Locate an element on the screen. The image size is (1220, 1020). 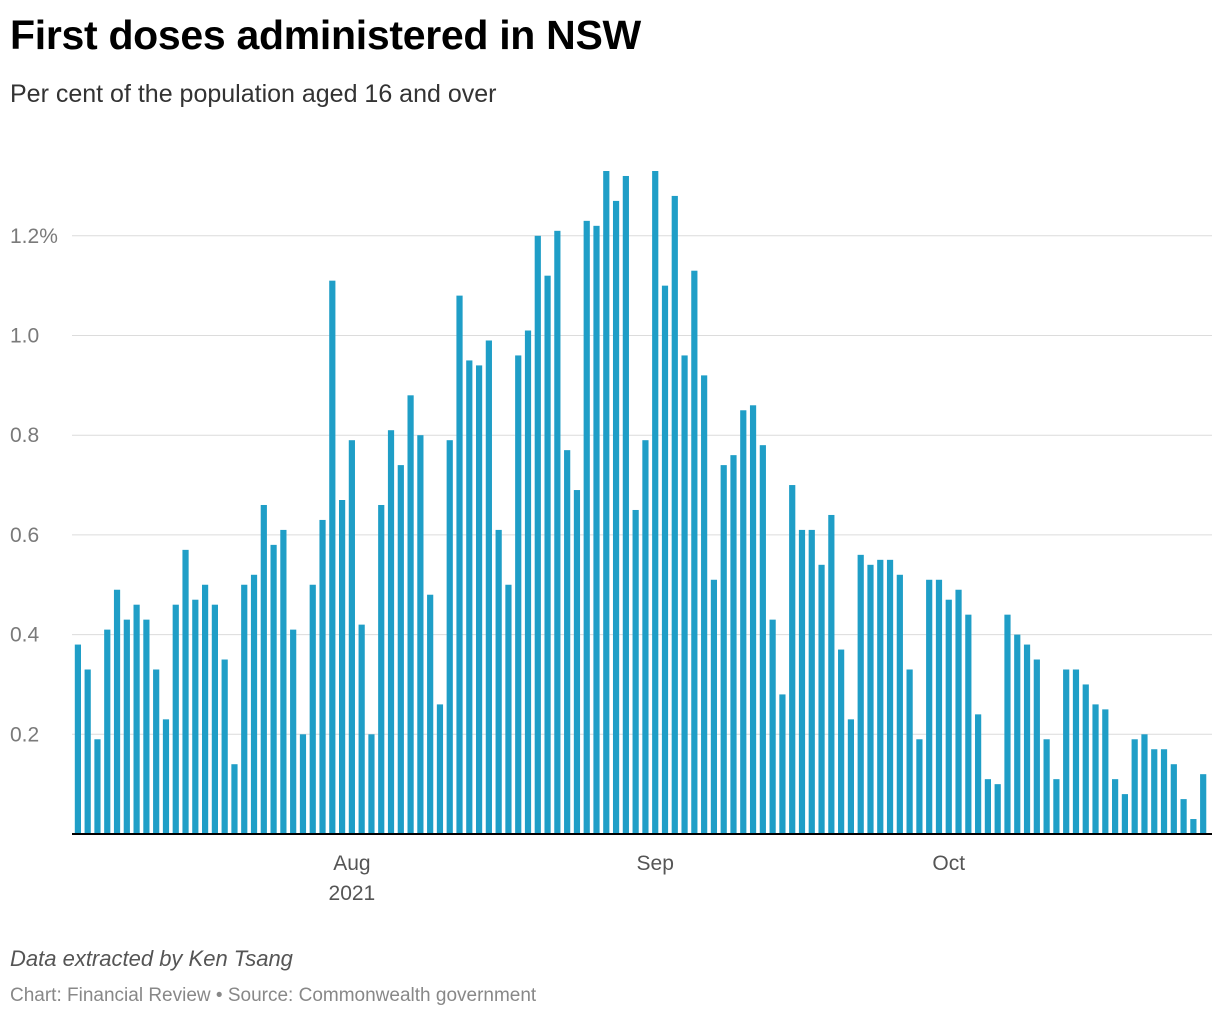
data-note: Data extracted by Ken Tsang is located at coordinates (151, 958).